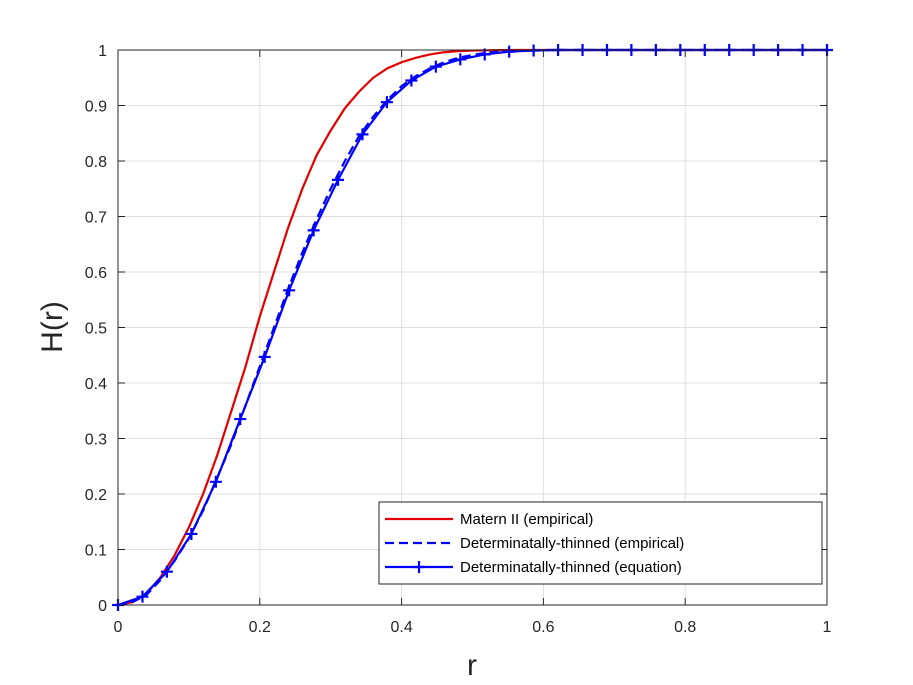 The image size is (913, 685). I want to click on y-tick-label: 0.5, so click(96, 329).